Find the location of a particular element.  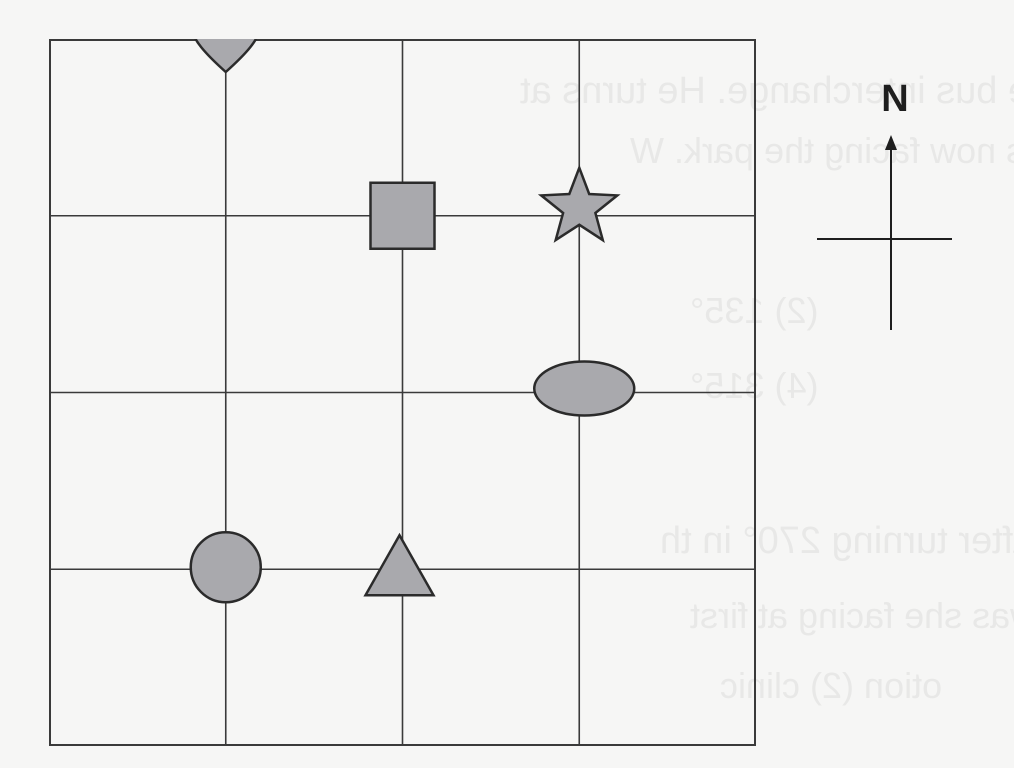

ellipse-icon is located at coordinates (584, 388).